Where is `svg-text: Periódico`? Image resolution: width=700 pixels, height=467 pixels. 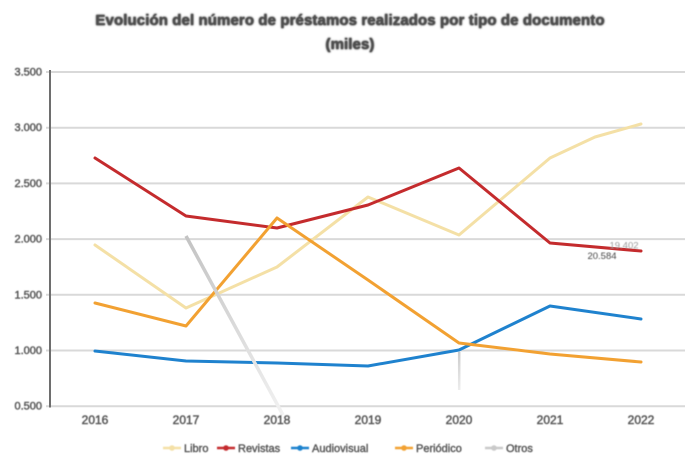
svg-text: Periódico is located at coordinates (439, 449).